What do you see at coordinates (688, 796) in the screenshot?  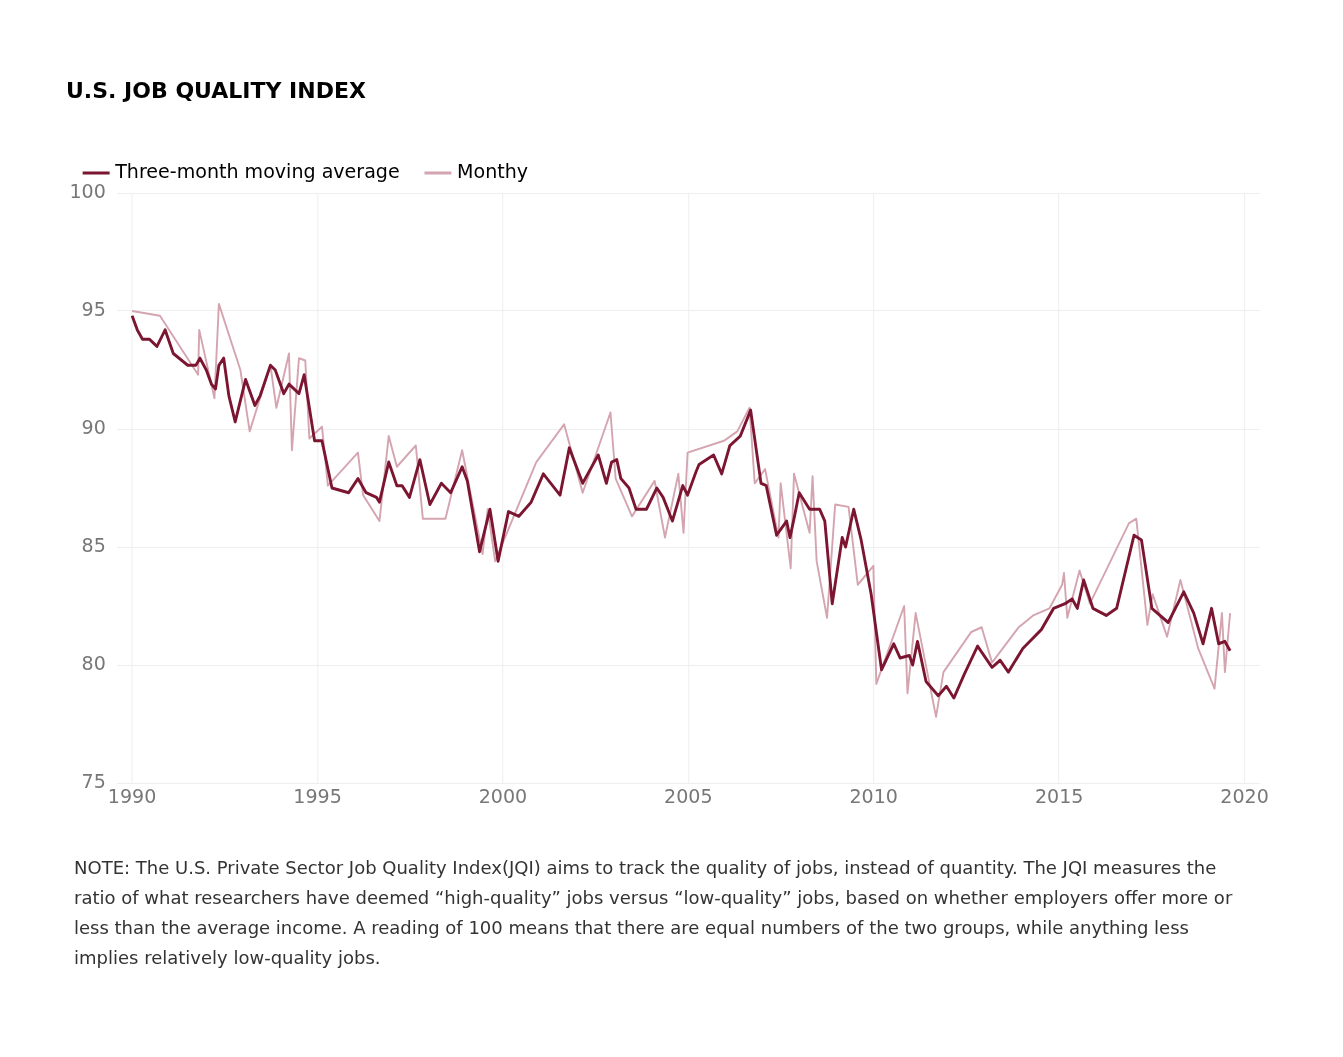 I see `x-tick-label: 2005` at bounding box center [688, 796].